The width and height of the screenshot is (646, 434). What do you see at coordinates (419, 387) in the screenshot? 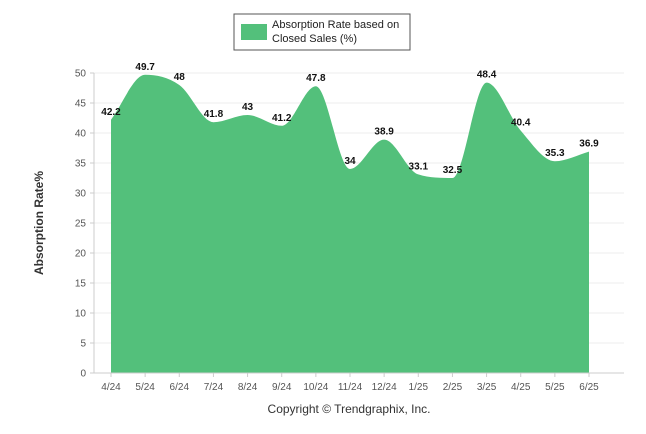
I see `x-tick-label: 1/25` at bounding box center [419, 387].